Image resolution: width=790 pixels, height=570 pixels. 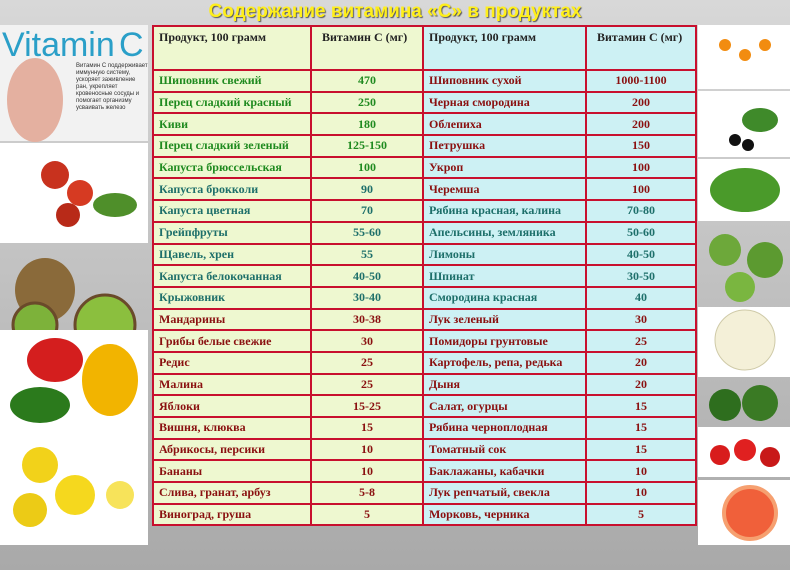 What do you see at coordinates (367, 124) in the screenshot?
I see `vitamin-cell: 180` at bounding box center [367, 124].